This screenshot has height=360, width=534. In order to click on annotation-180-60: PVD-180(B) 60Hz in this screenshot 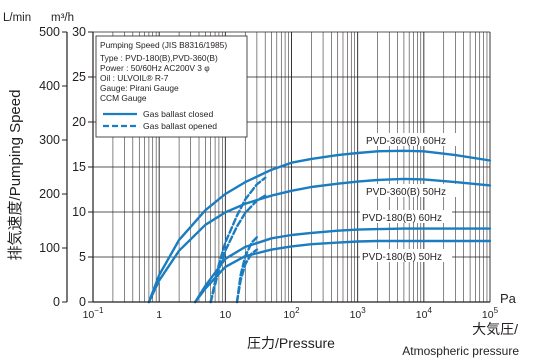, I will do `click(402, 218)`.